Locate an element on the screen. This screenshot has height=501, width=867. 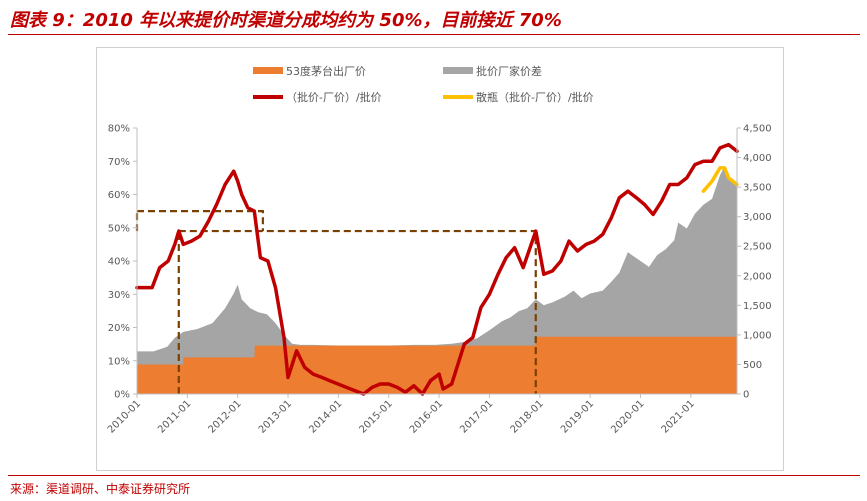
legend-label-wholesale-gap: 批价厂家价差 is located at coordinates (509, 71).